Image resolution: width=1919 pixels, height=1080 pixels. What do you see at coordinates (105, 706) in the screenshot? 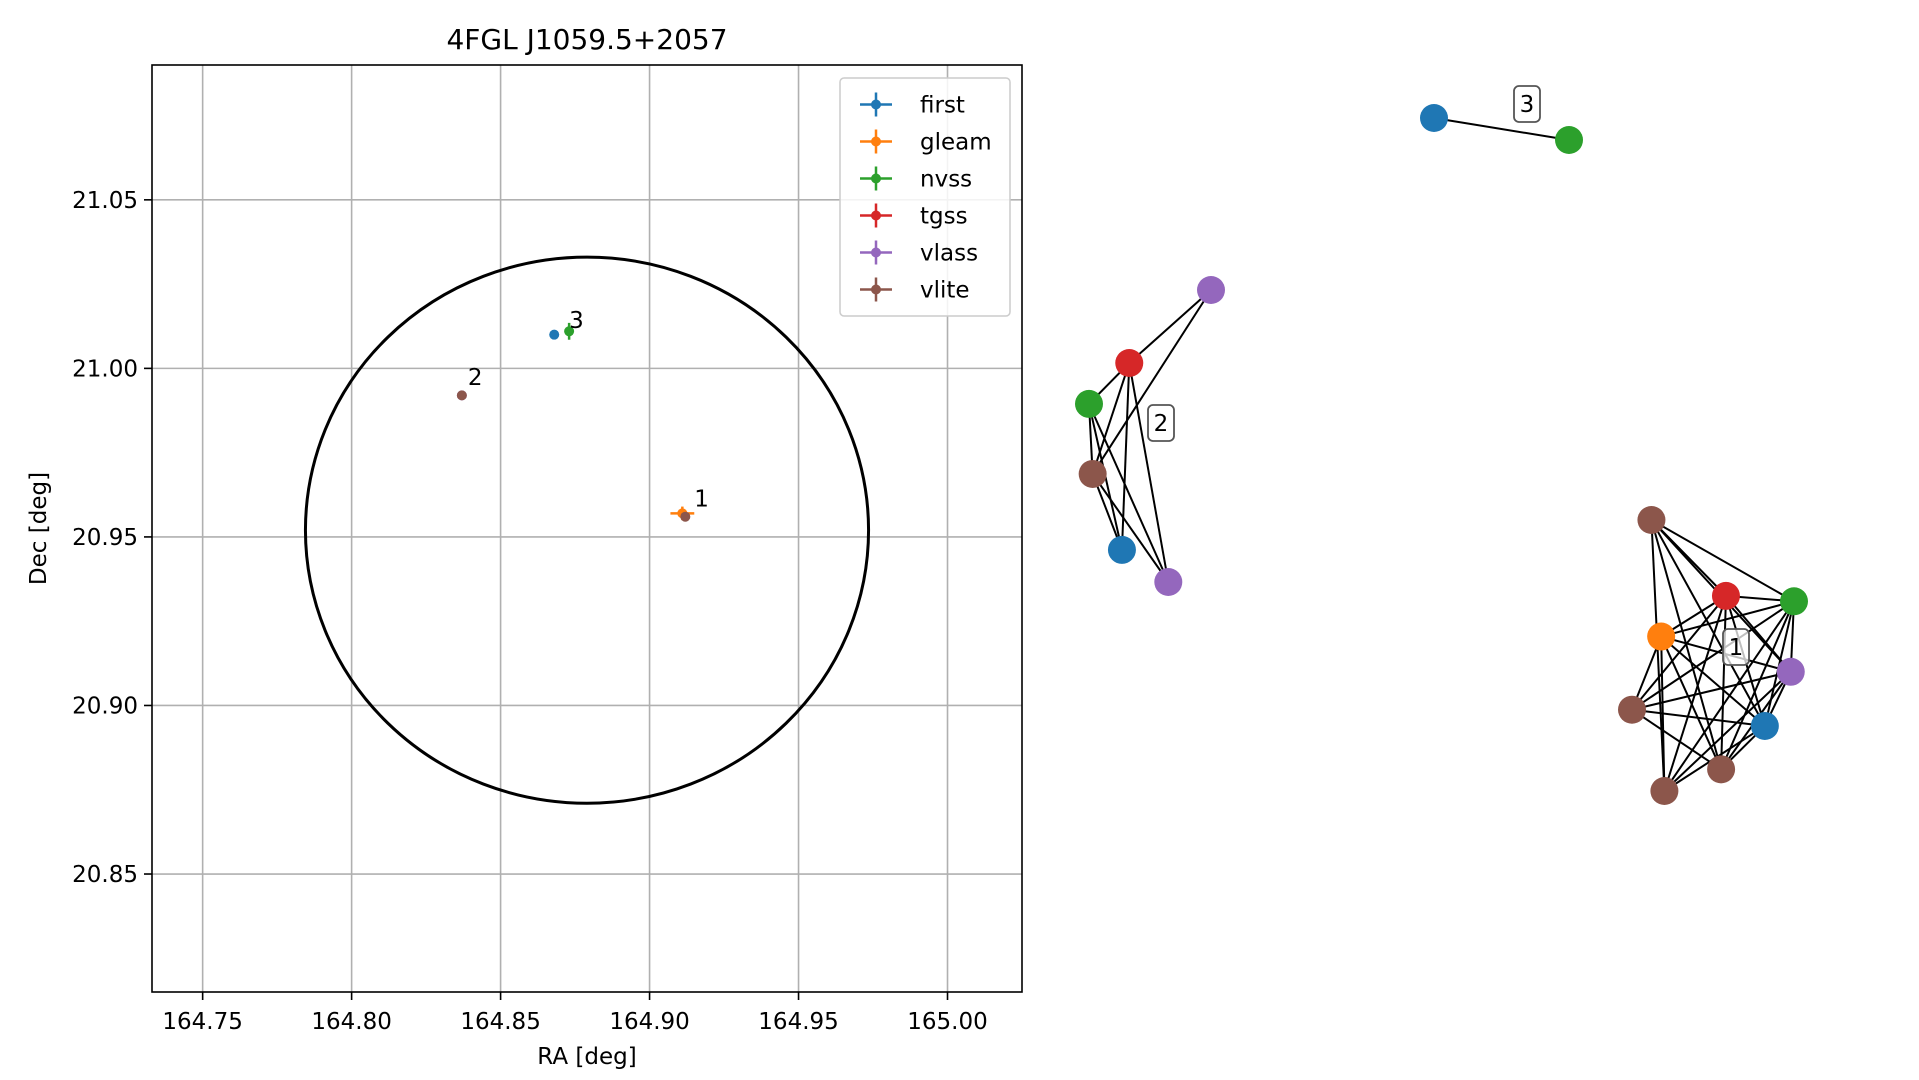
I see `y-tick-label: 20.90` at bounding box center [105, 706].